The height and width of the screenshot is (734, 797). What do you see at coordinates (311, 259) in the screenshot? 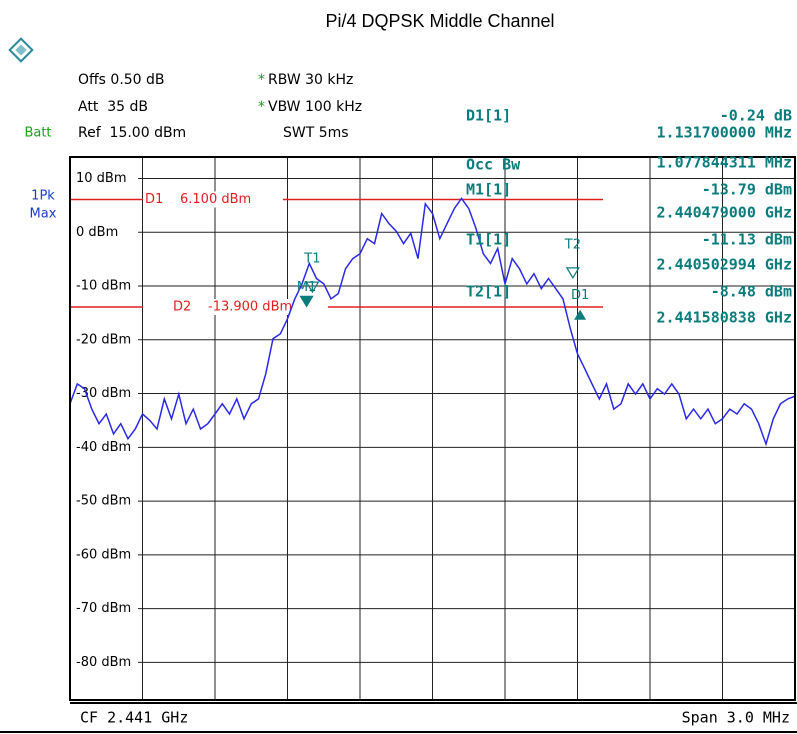
I see `marker-label: T1` at bounding box center [311, 259].